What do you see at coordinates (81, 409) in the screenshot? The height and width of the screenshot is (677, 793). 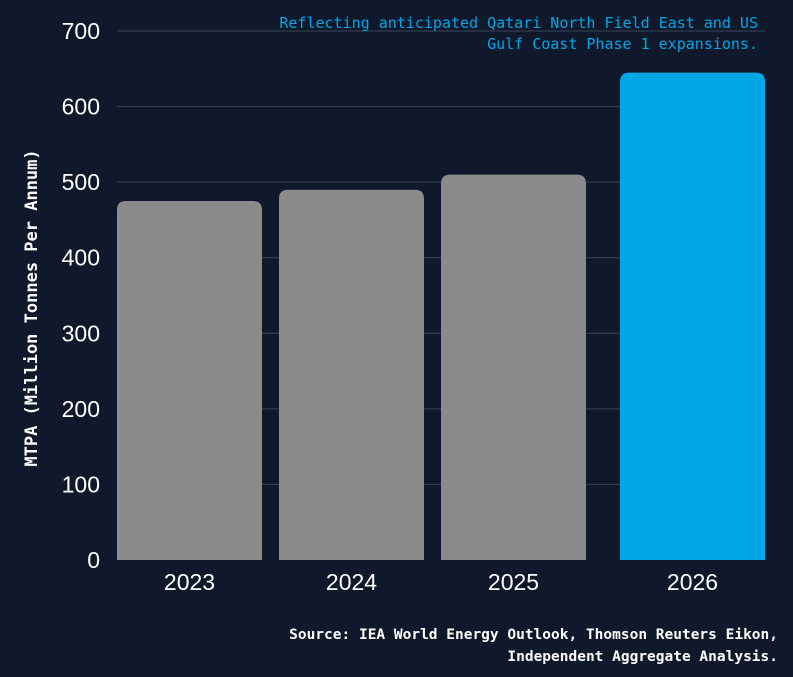 I see `y-tick-label-200: 200` at bounding box center [81, 409].